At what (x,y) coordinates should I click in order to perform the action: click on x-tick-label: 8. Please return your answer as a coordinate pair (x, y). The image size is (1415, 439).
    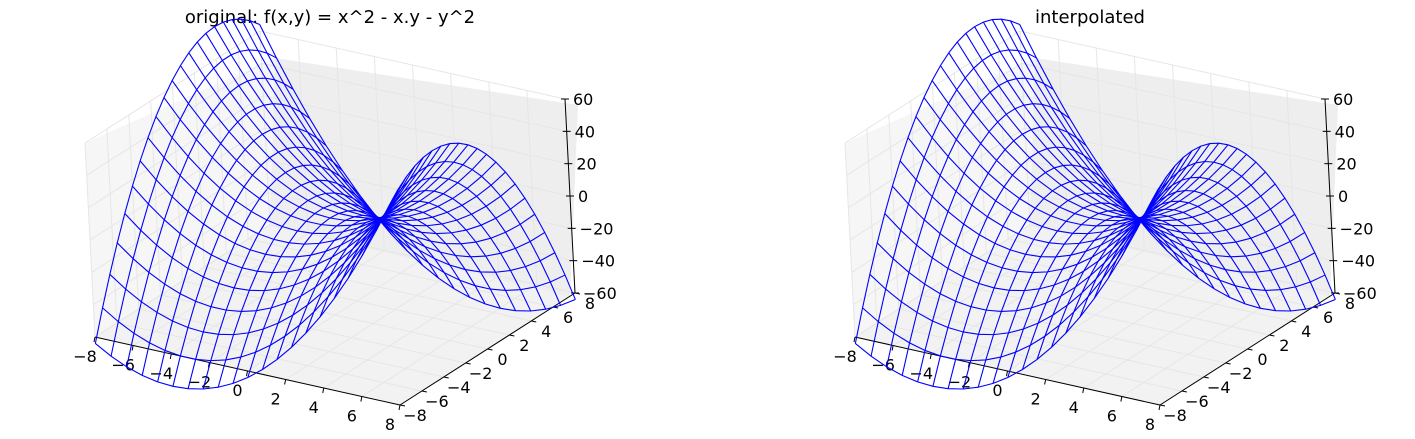
    Looking at the image, I should click on (390, 424).